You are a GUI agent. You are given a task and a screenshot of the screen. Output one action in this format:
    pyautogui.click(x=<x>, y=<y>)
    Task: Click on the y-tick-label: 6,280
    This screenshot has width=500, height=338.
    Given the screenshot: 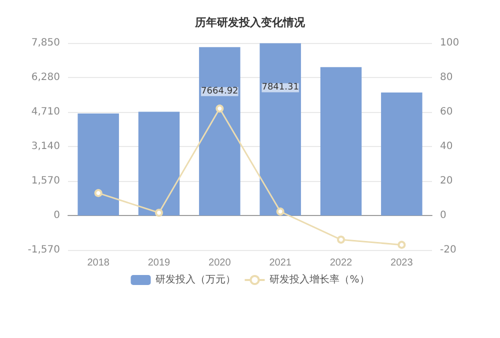 What is the action you would take?
    pyautogui.click(x=45, y=77)
    